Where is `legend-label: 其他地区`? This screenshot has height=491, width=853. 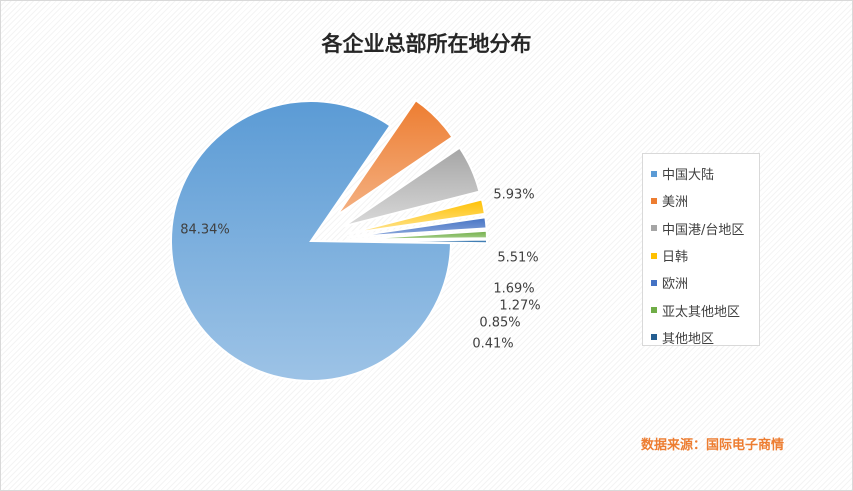
legend-label: 其他地区 is located at coordinates (688, 339).